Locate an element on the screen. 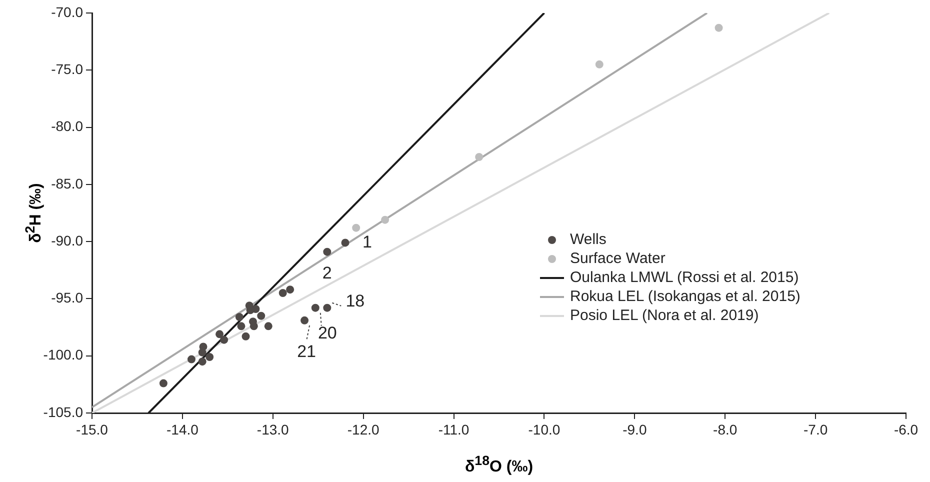 The width and height of the screenshot is (930, 482). y-tick-label: -90.0 is located at coordinates (67, 240).